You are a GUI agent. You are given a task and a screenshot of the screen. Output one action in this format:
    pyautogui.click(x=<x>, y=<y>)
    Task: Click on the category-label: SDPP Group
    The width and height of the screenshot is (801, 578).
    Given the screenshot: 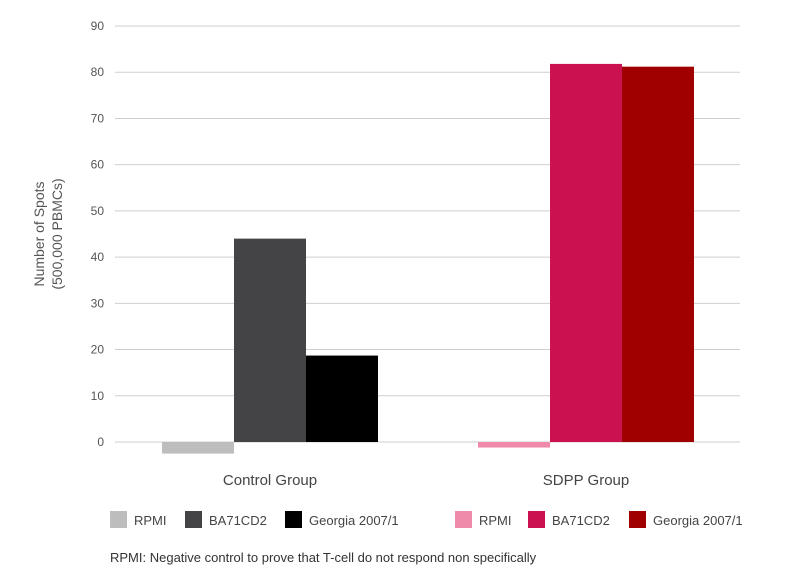 What is the action you would take?
    pyautogui.click(x=586, y=480)
    